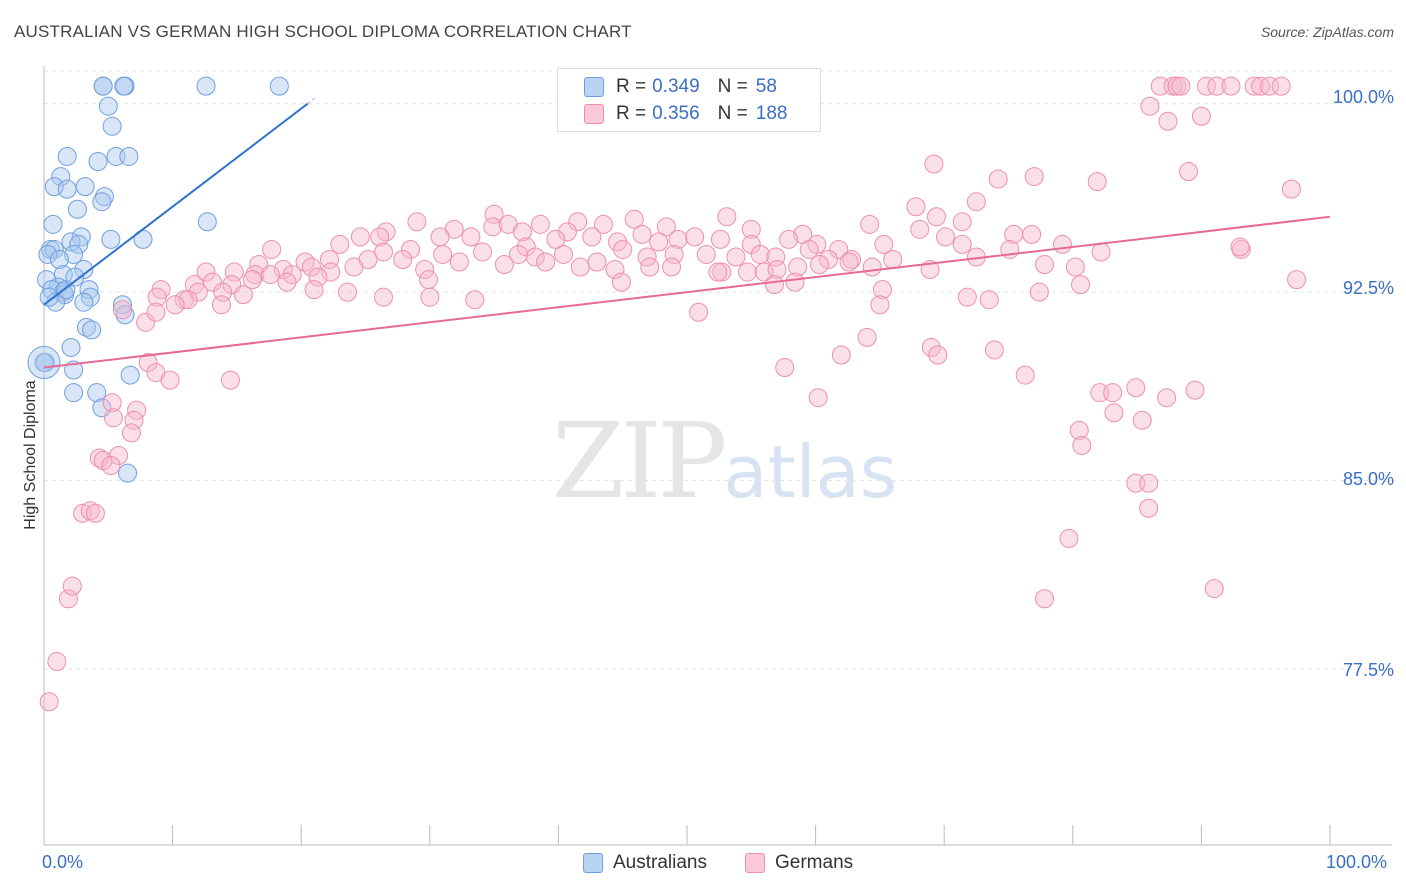 The width and height of the screenshot is (1406, 892). I want to click on y-tick-label: 100.0%, so click(1363, 97).